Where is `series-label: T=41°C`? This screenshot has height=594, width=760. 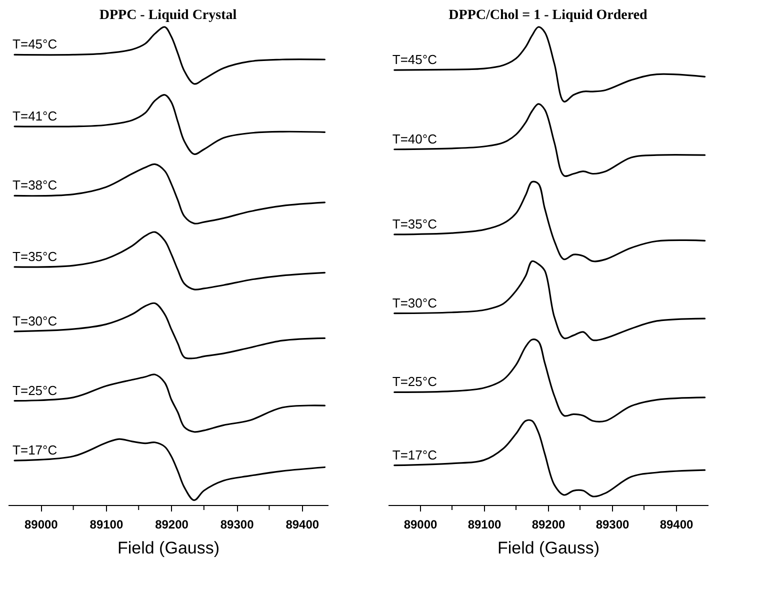
series-label: T=41°C is located at coordinates (35, 116).